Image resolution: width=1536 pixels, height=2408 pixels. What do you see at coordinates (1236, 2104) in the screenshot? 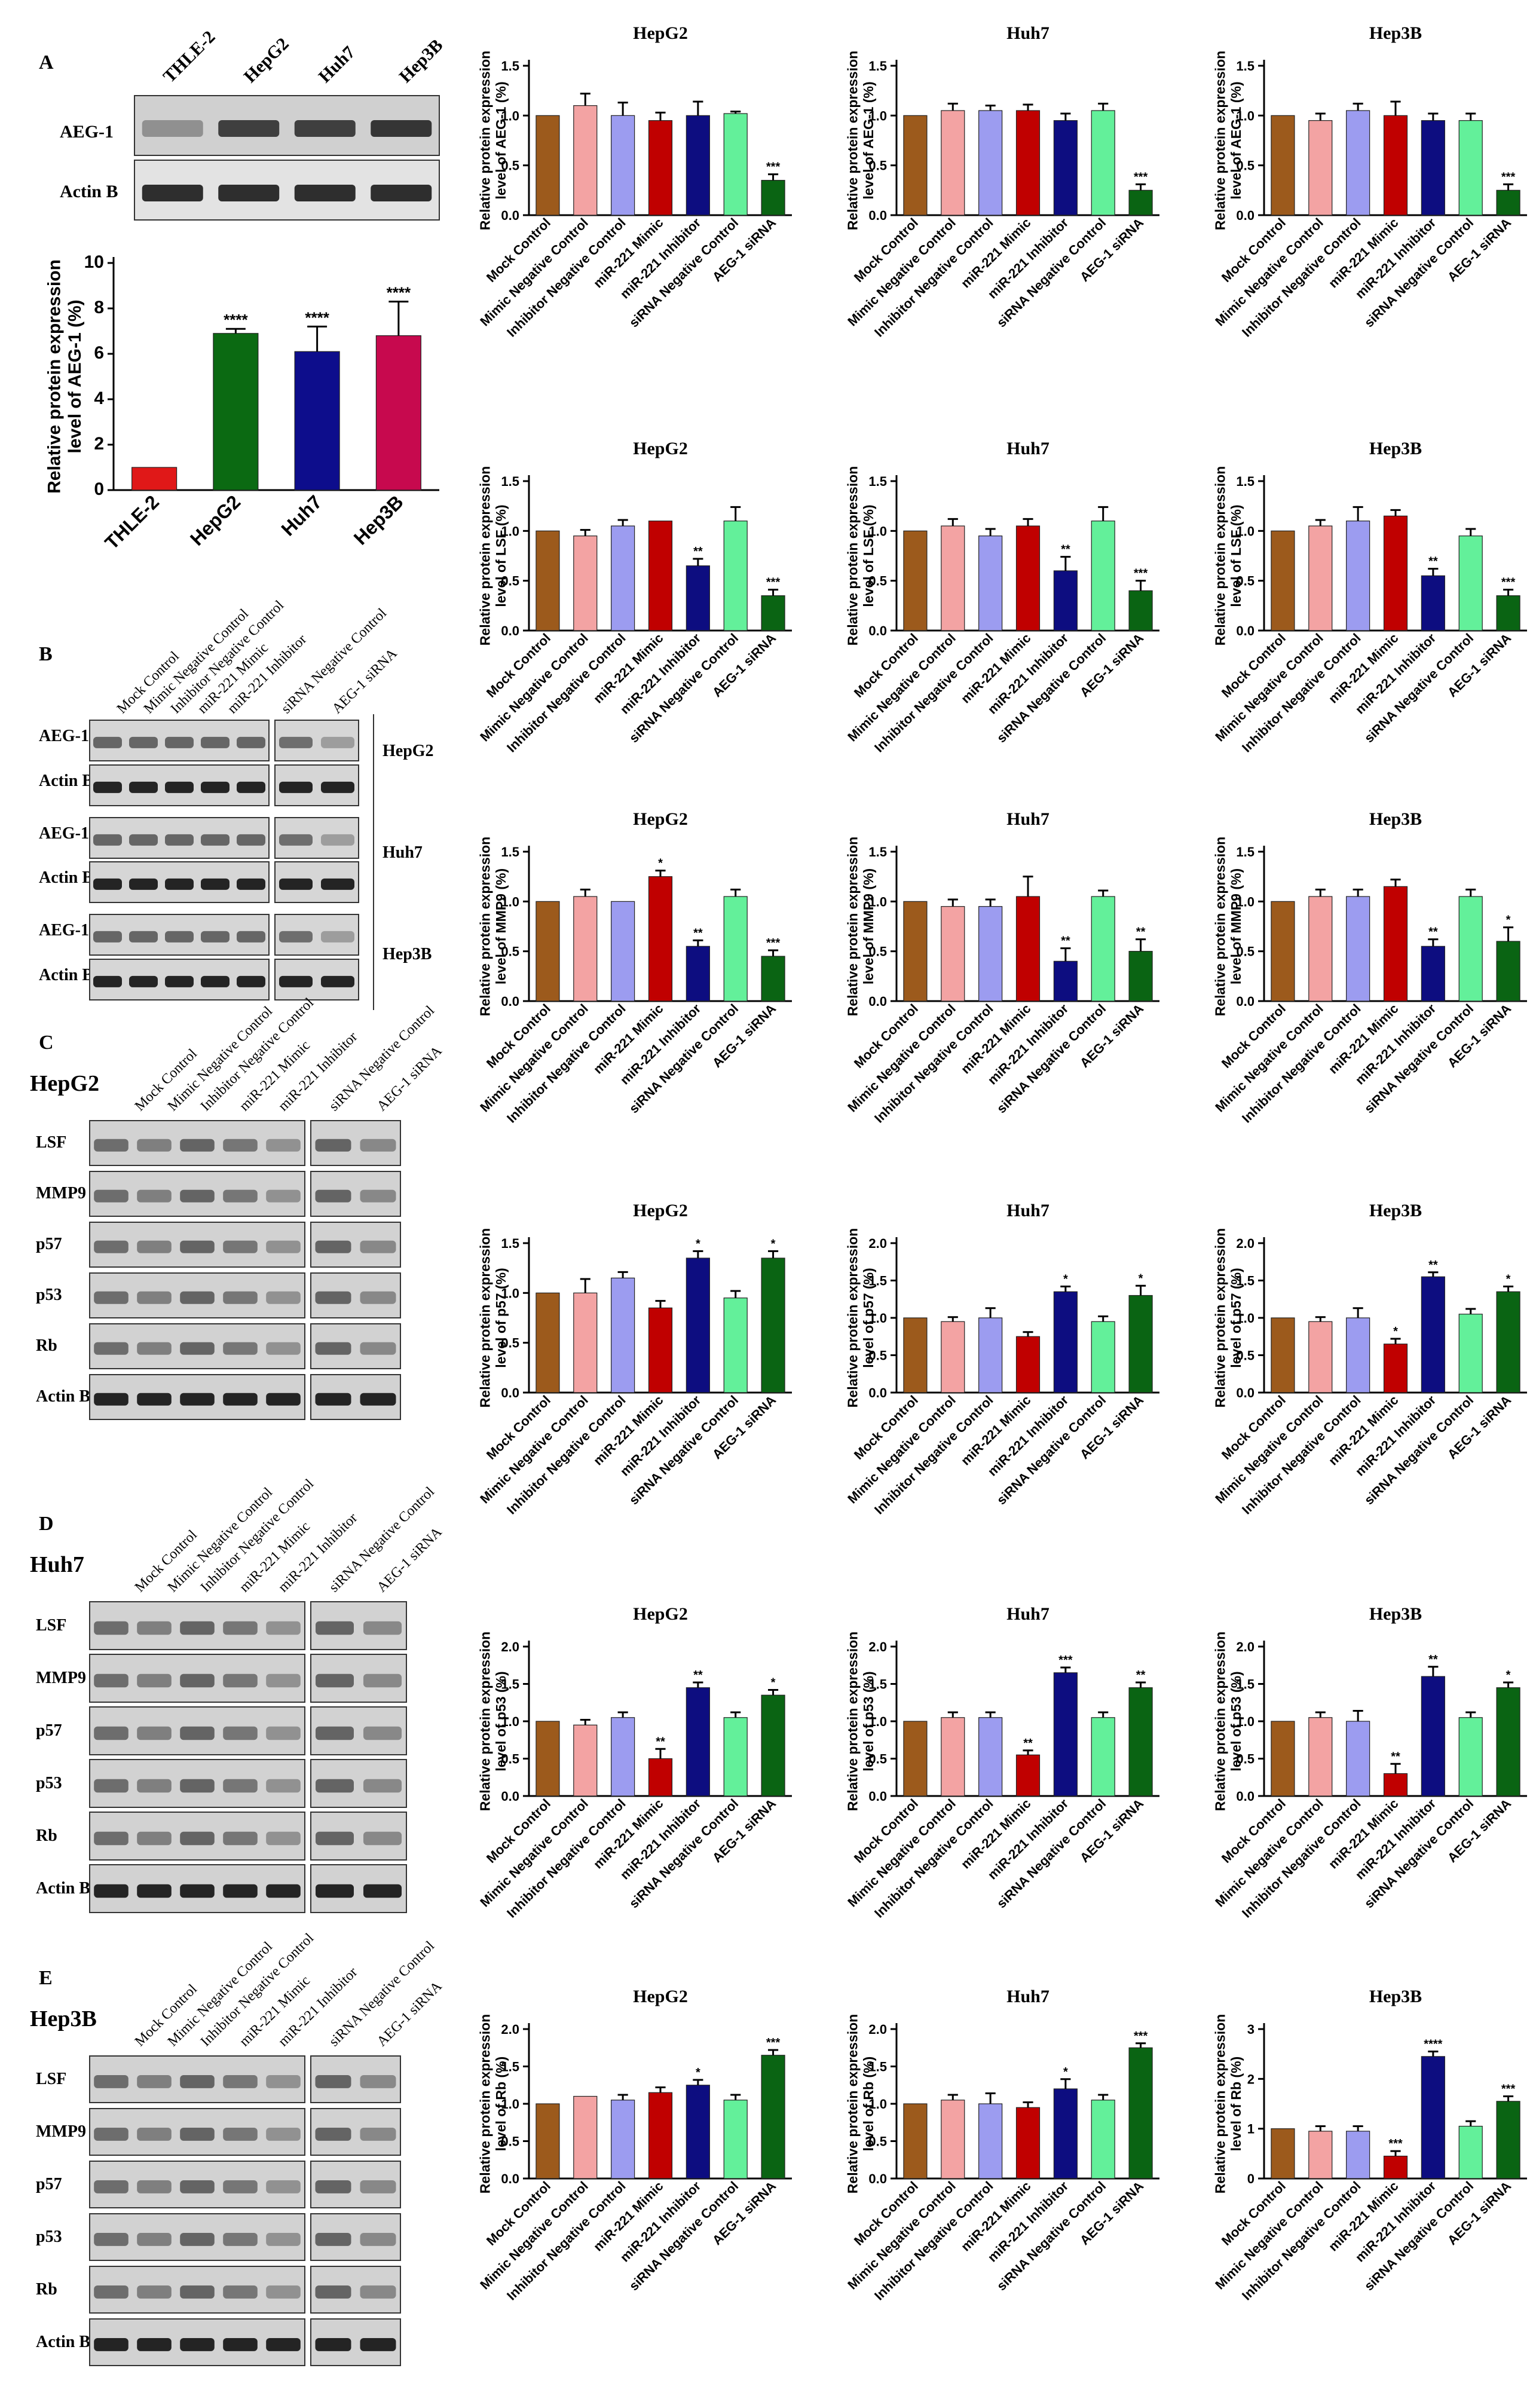
I see `y-axis-label-line: level of Rb (%)` at bounding box center [1236, 2104].